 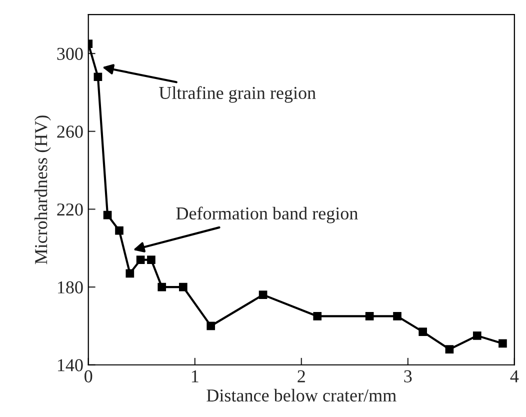 I want to click on y-tick-label: 260, so click(x=70, y=132).